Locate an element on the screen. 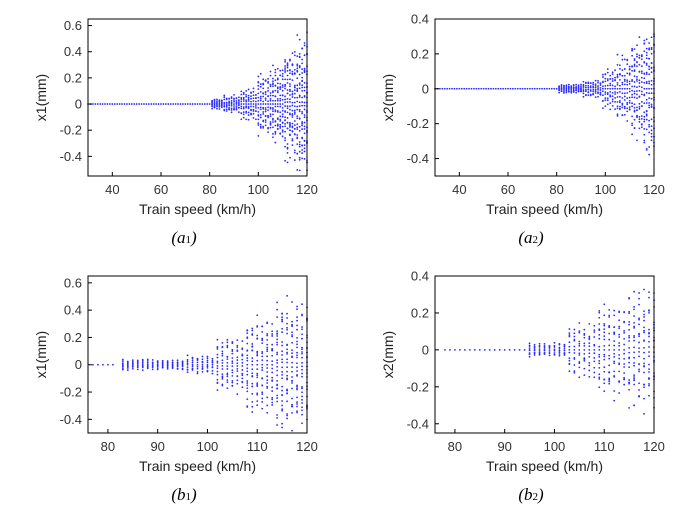 The height and width of the screenshot is (514, 694). x-tick-label: 90 is located at coordinates (504, 446).